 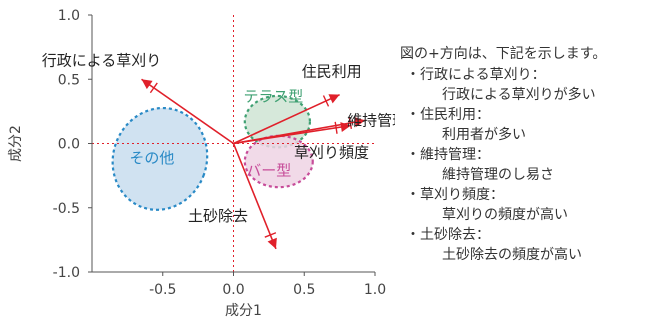 I want to click on cluster-label: バー型, so click(x=268, y=170).